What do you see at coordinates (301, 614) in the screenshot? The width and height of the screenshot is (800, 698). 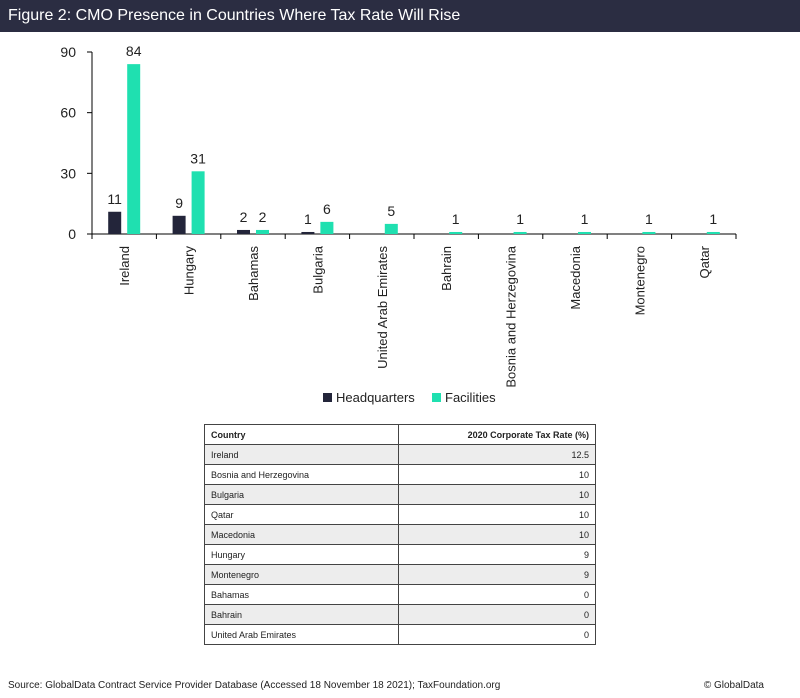 I see `country-cell: Bahrain` at bounding box center [301, 614].